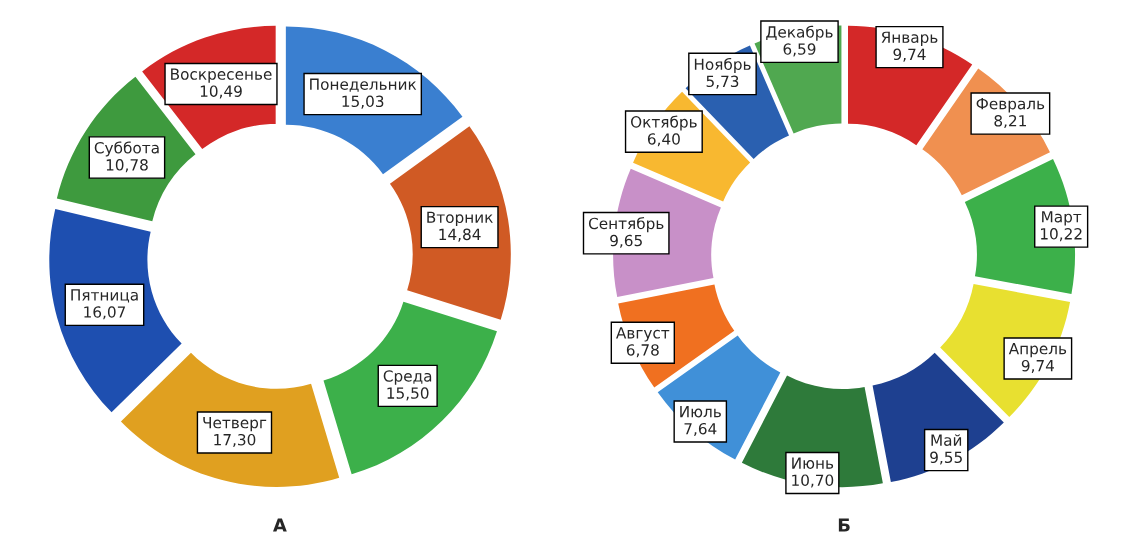 This screenshot has height=551, width=1124. I want to click on data-label: 7,64, so click(700, 429).